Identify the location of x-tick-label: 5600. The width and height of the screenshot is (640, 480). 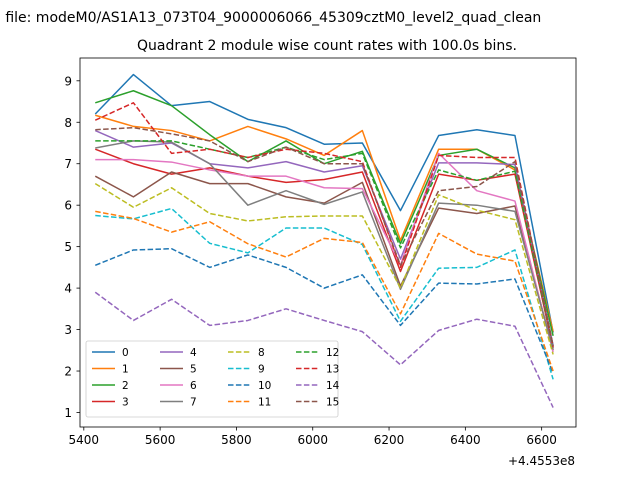
(160, 440).